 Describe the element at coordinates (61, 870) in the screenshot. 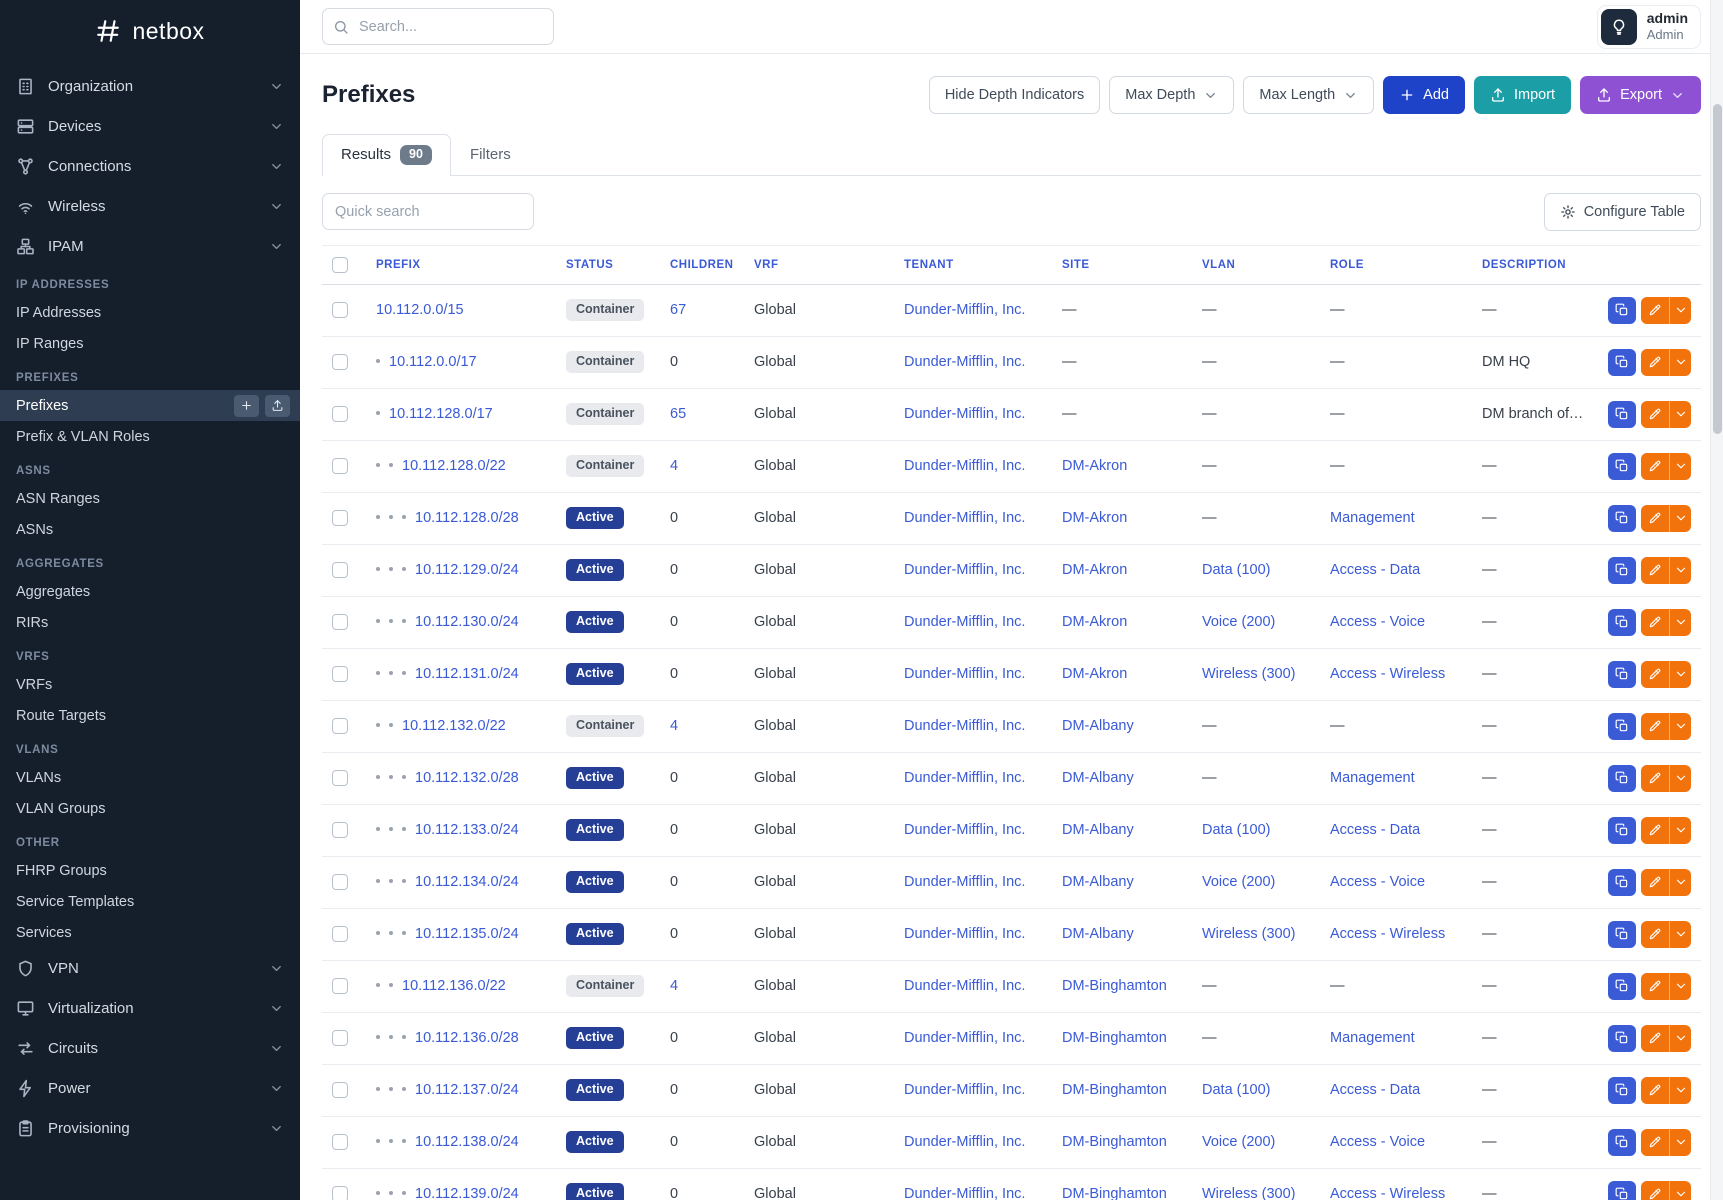

I see `sidebar-item-fhrp-groups: FHRP Groups` at that location.